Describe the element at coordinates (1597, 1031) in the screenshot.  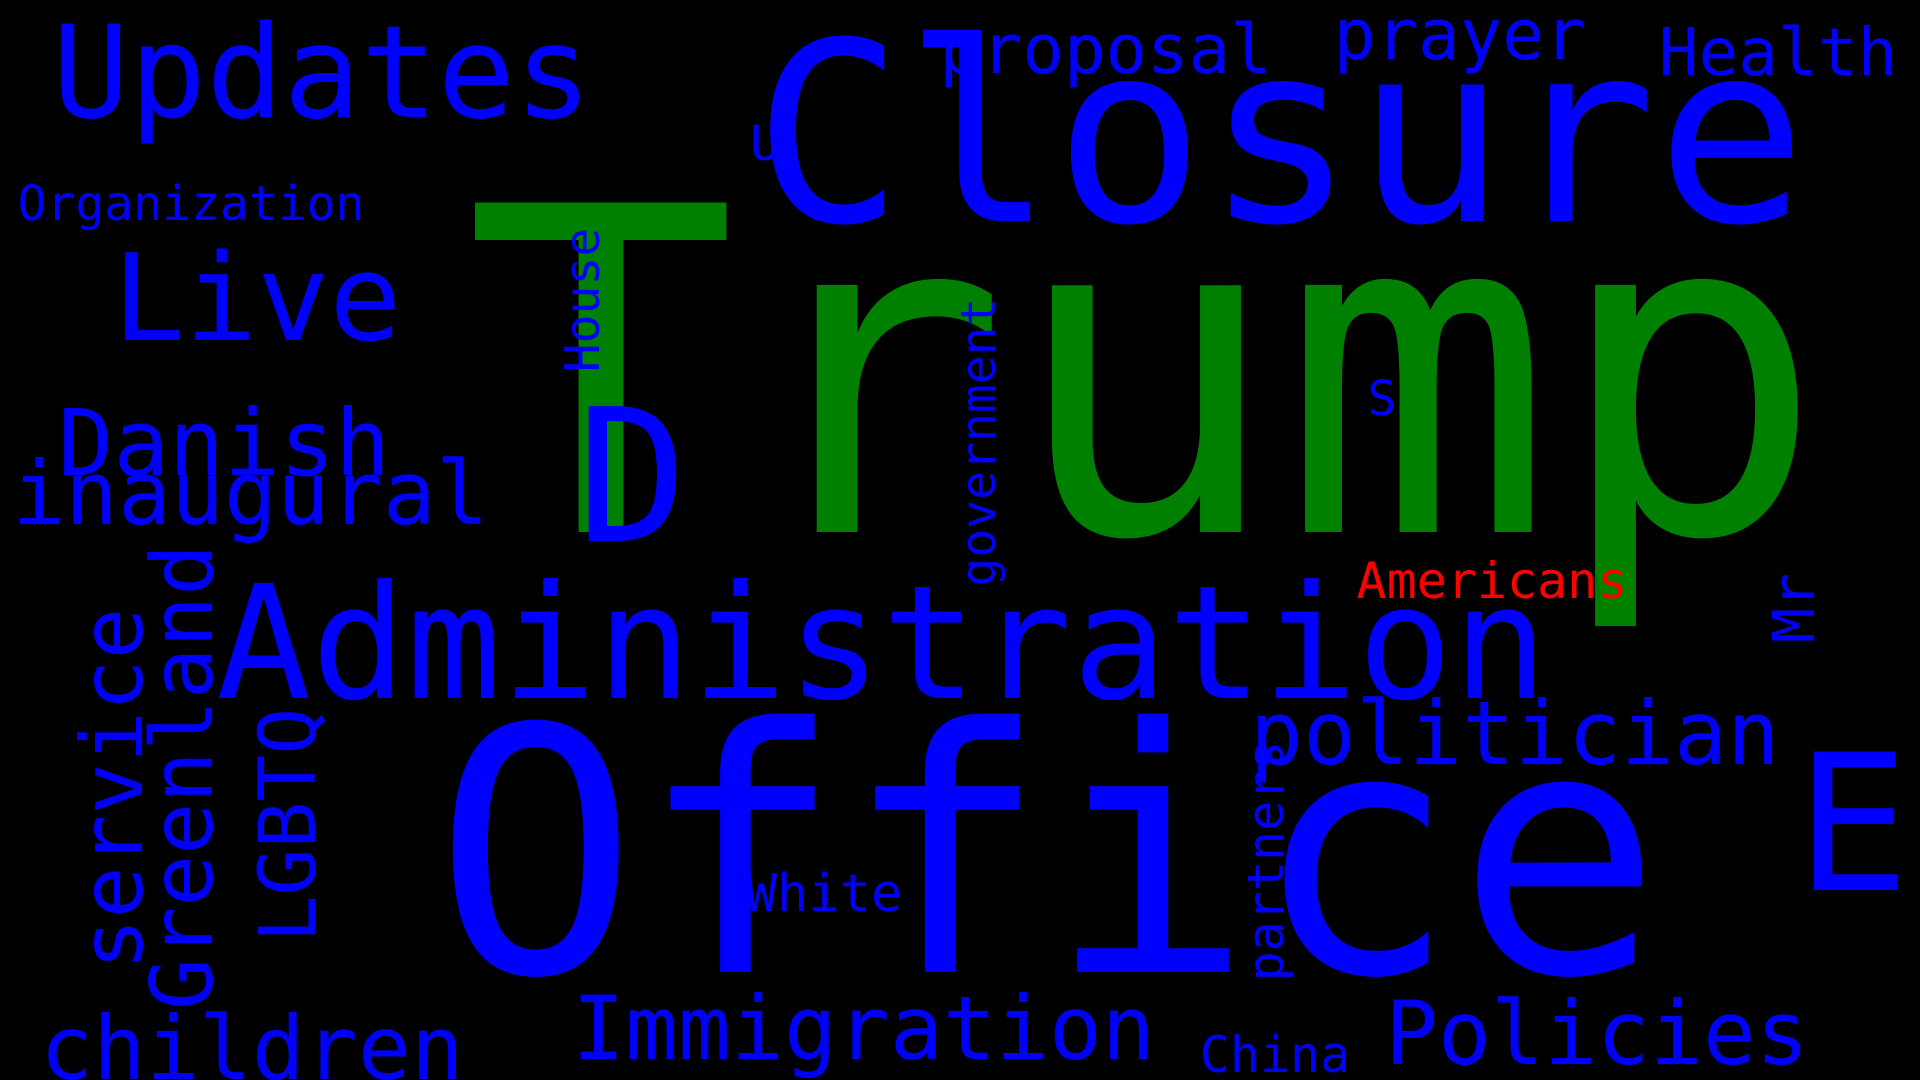
I see `word-policies: Policies` at that location.